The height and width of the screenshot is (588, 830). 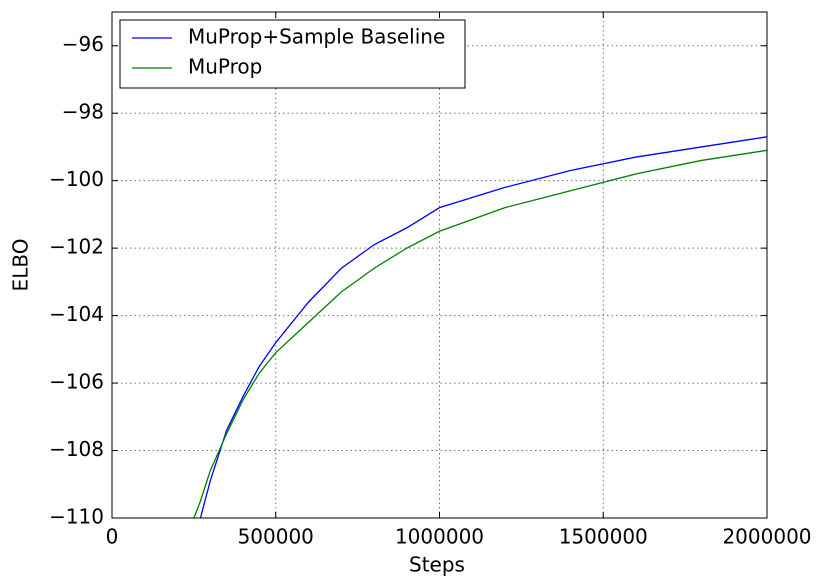 I want to click on y-tick-label: −100, so click(x=76, y=179).